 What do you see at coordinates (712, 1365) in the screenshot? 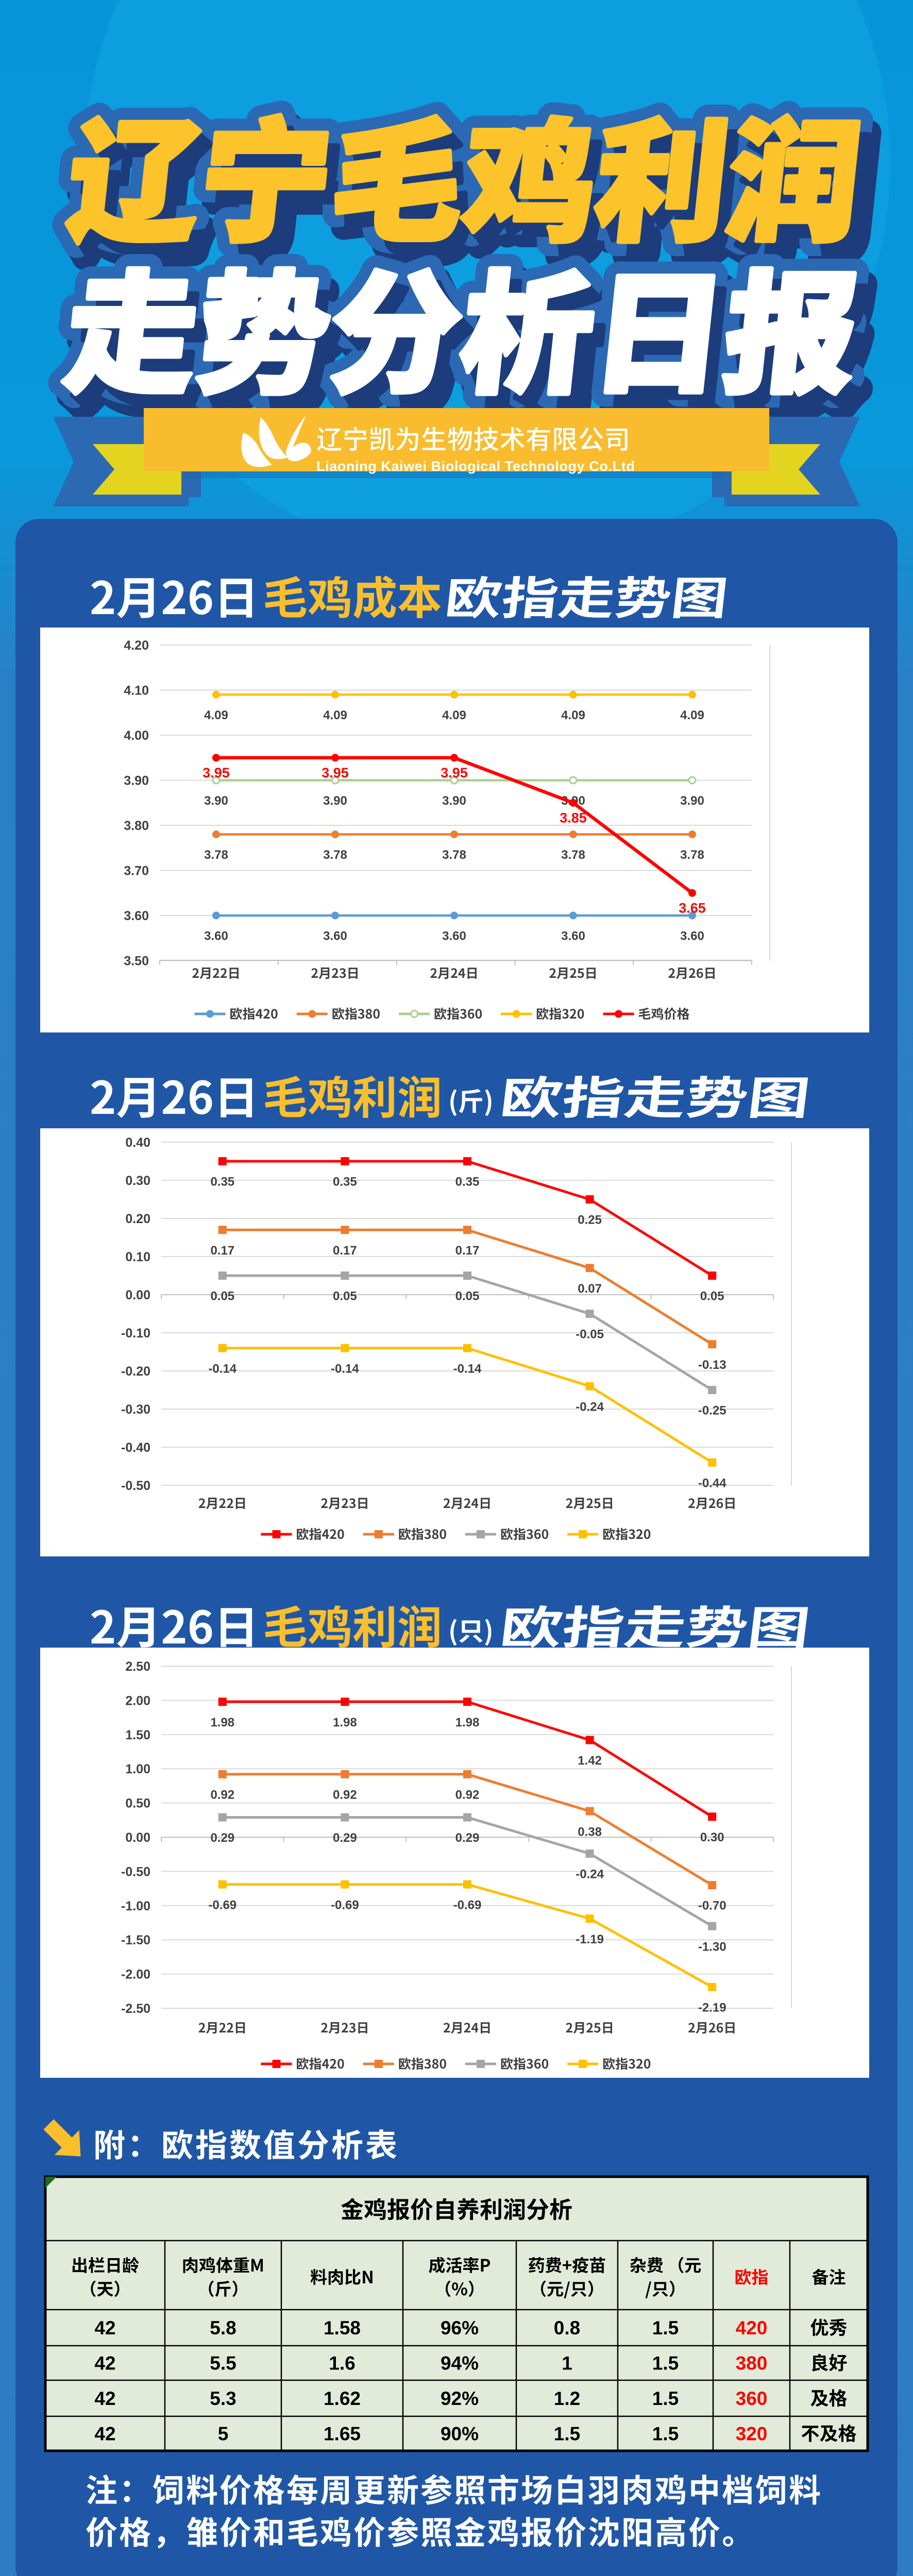
I see `svg-text: -0.13` at bounding box center [712, 1365].